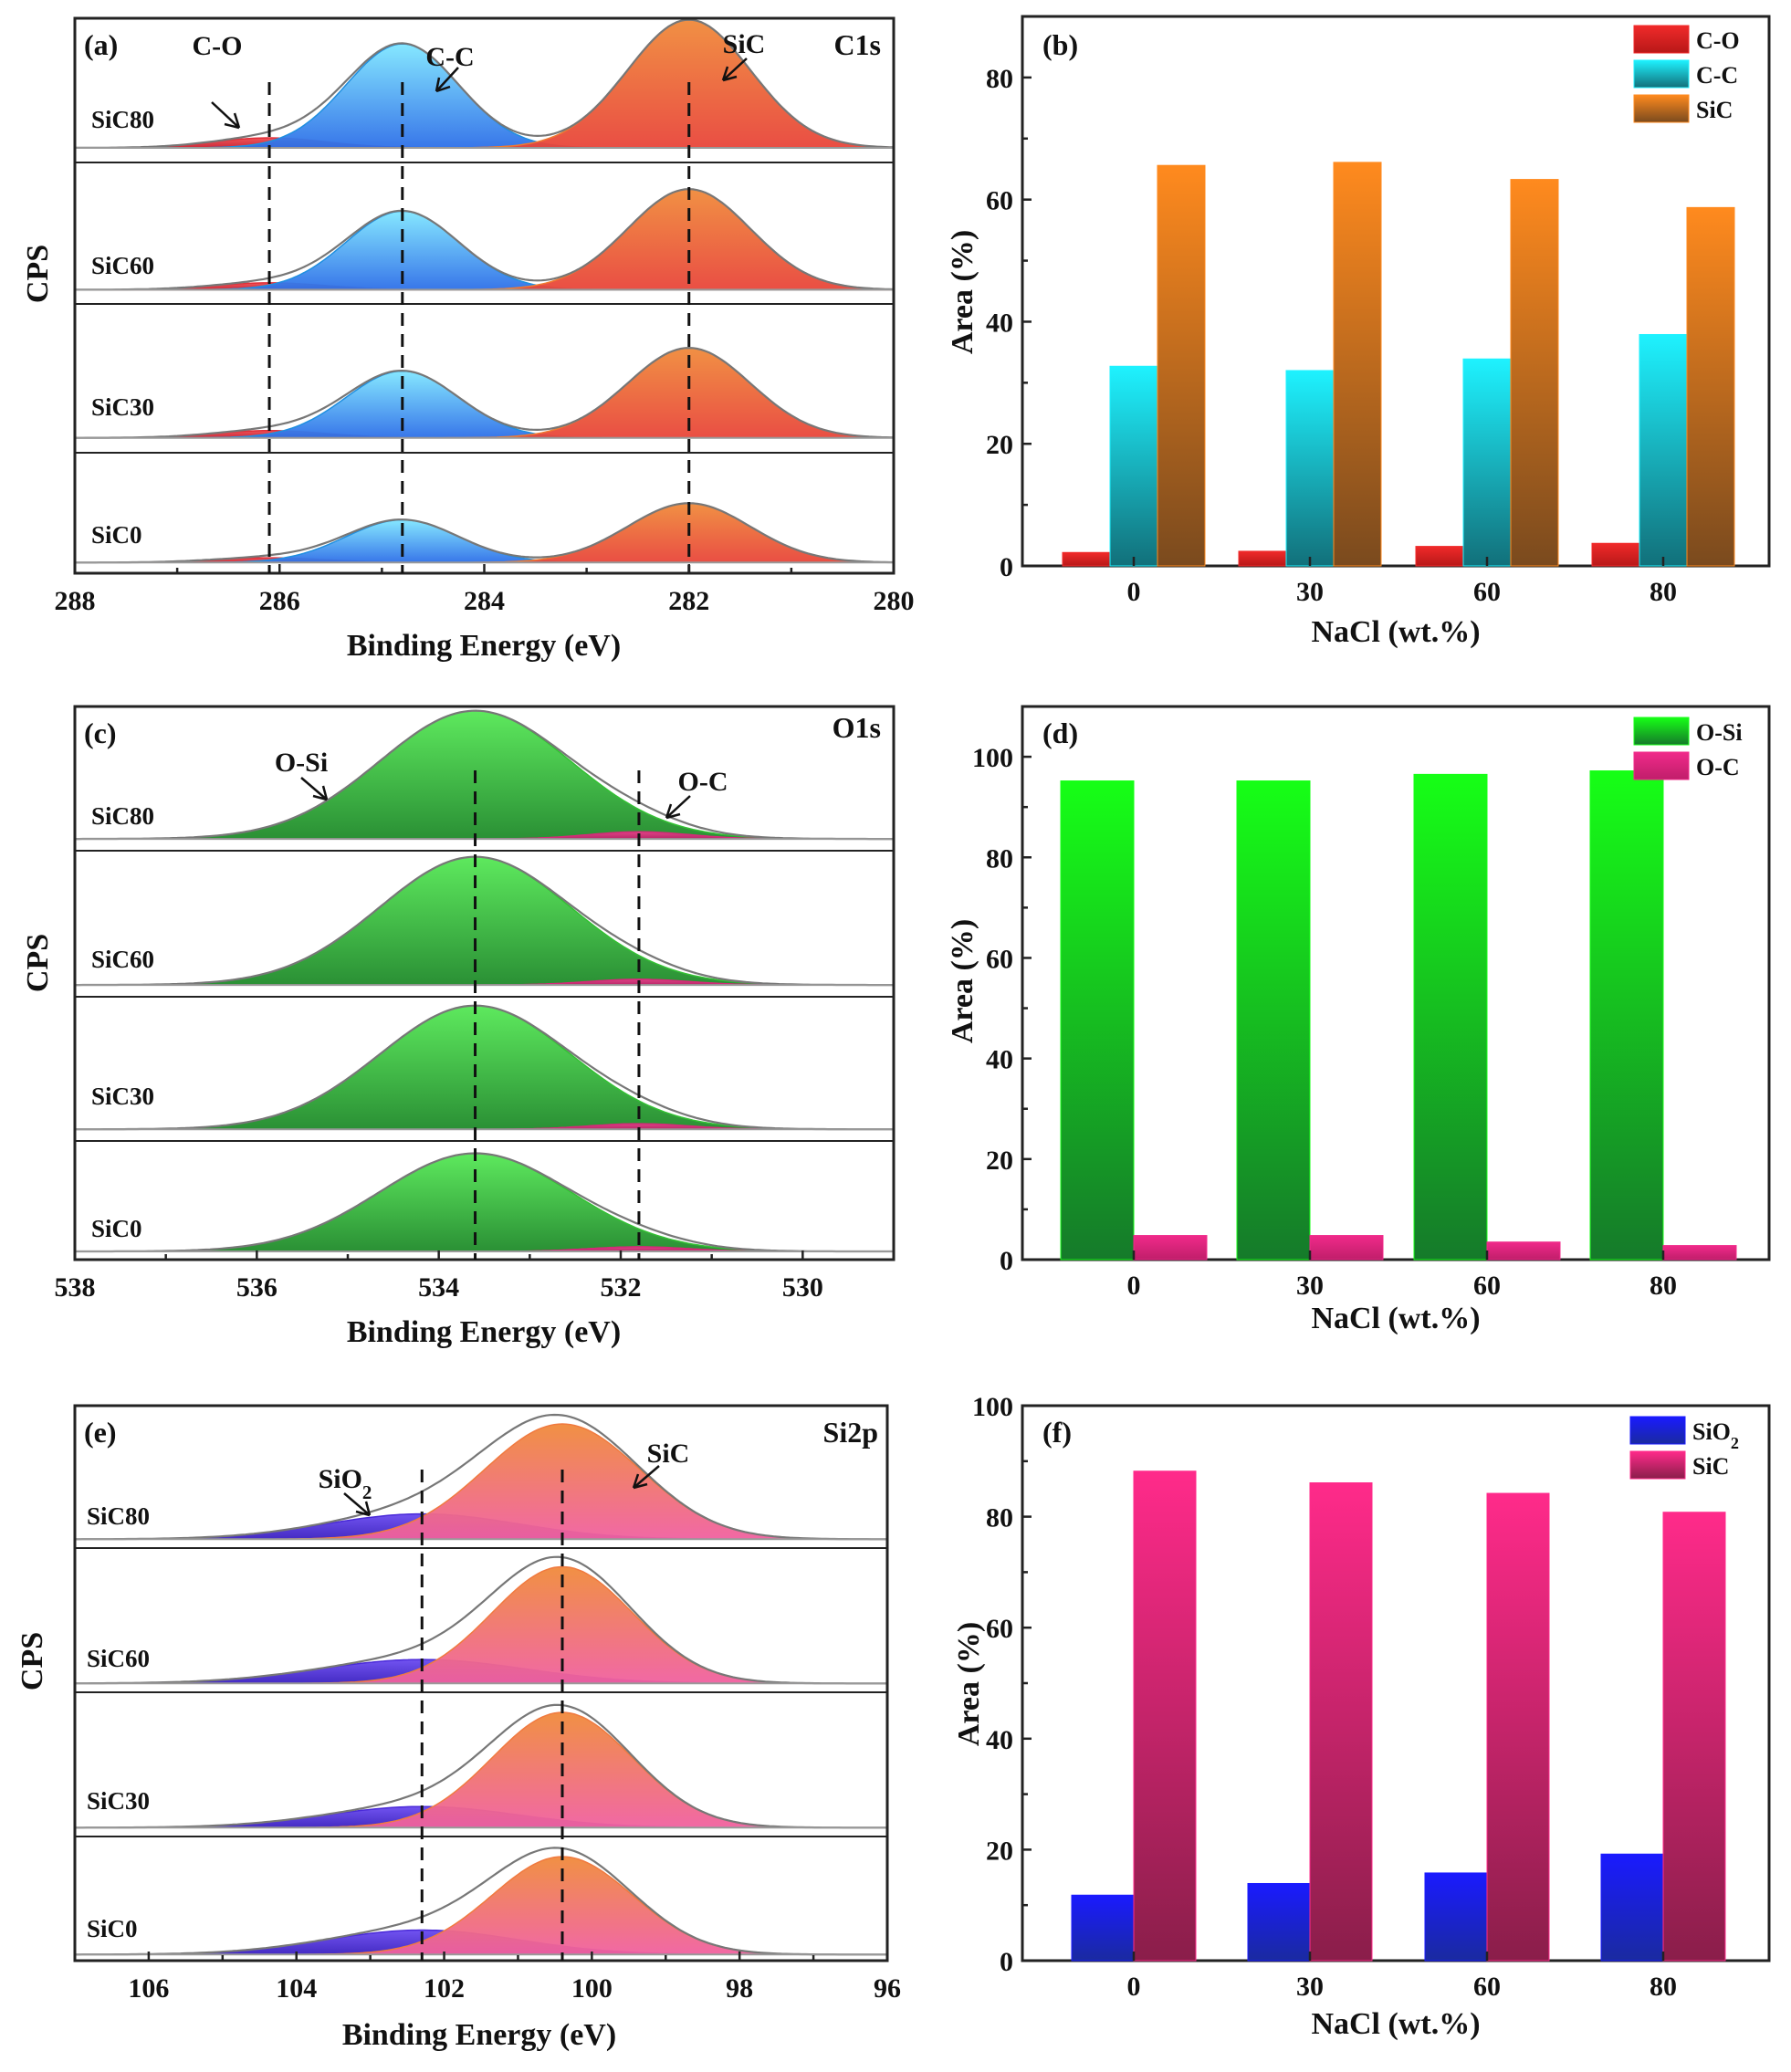  Describe the element at coordinates (1718, 41) in the screenshot. I see `legend-label: C-O` at that location.